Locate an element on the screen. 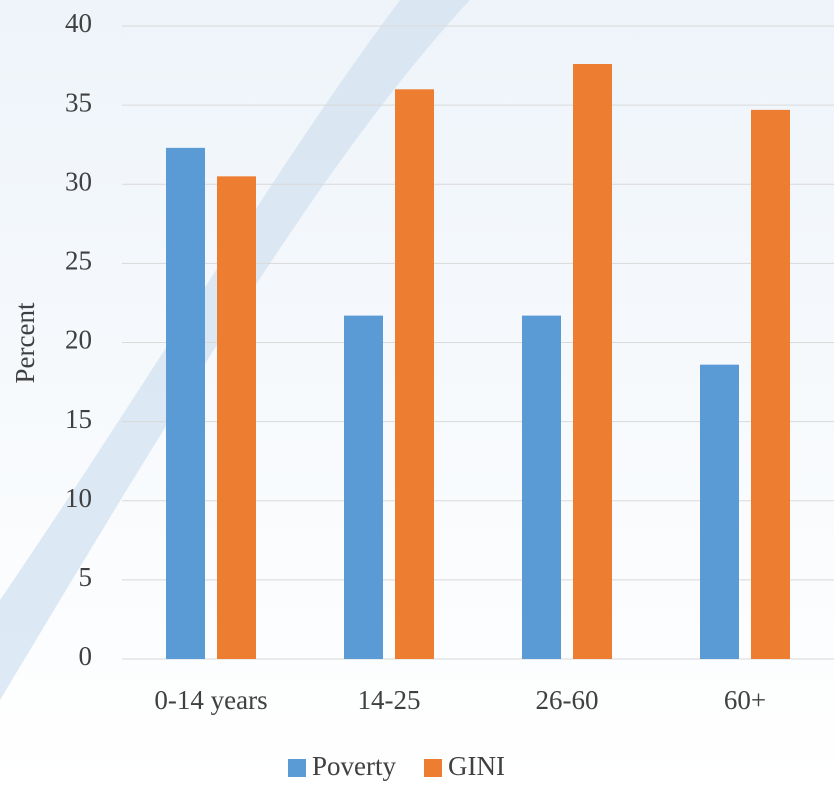  y-tick-label: 40 is located at coordinates (78, 23).